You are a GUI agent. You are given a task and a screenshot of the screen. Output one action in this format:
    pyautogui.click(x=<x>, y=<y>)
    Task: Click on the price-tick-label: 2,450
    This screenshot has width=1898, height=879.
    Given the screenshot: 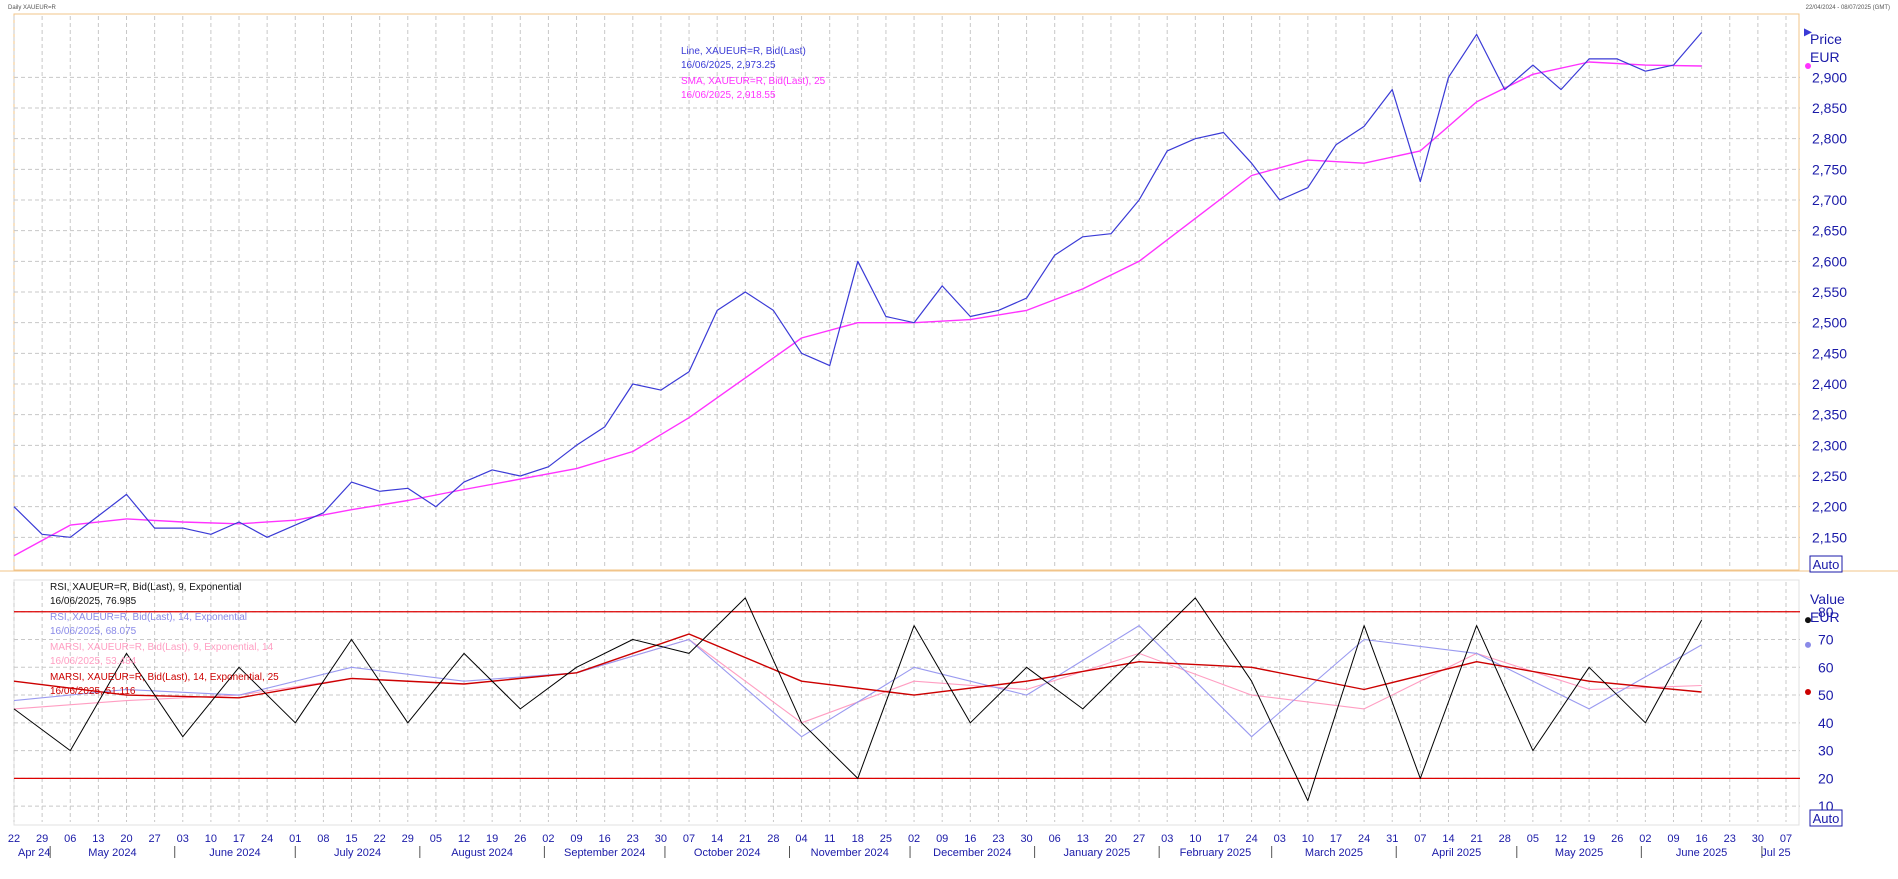 What is the action you would take?
    pyautogui.click(x=1829, y=353)
    